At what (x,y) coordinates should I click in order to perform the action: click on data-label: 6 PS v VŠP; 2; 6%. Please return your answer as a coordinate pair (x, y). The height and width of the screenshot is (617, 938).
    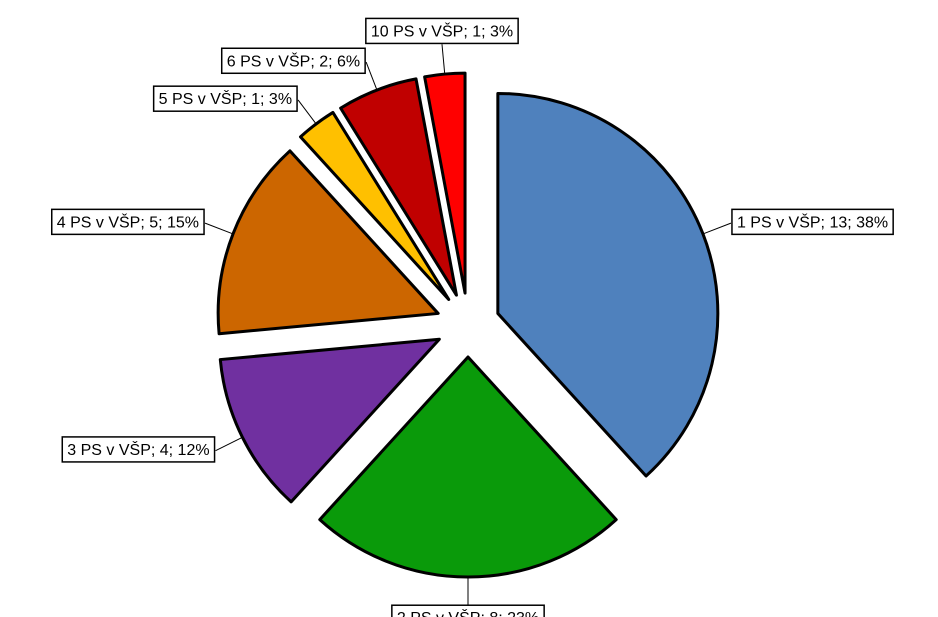
    Looking at the image, I should click on (293, 60).